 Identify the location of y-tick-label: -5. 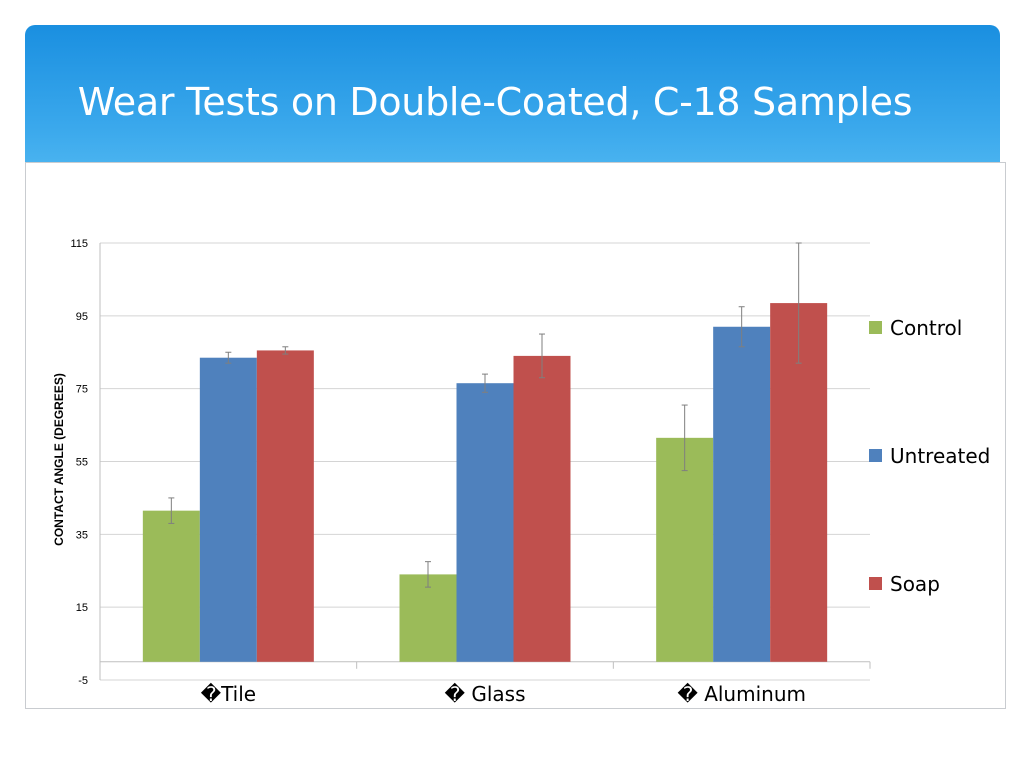
(83, 681).